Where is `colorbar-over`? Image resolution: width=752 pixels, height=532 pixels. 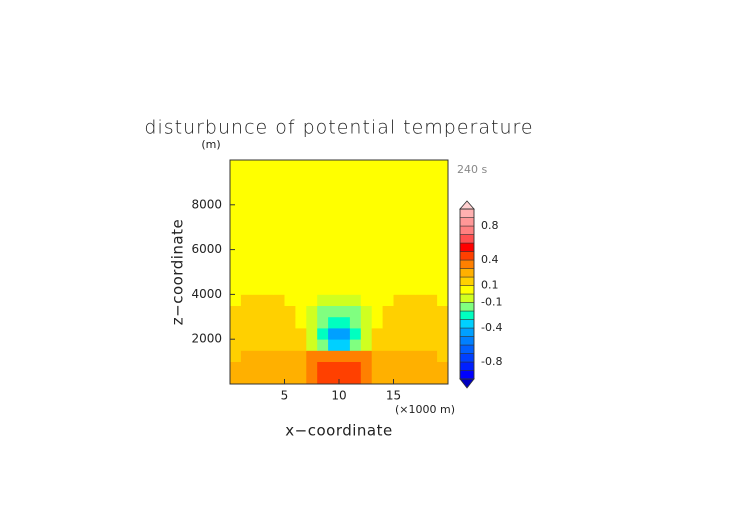
colorbar-over is located at coordinates (467, 205).